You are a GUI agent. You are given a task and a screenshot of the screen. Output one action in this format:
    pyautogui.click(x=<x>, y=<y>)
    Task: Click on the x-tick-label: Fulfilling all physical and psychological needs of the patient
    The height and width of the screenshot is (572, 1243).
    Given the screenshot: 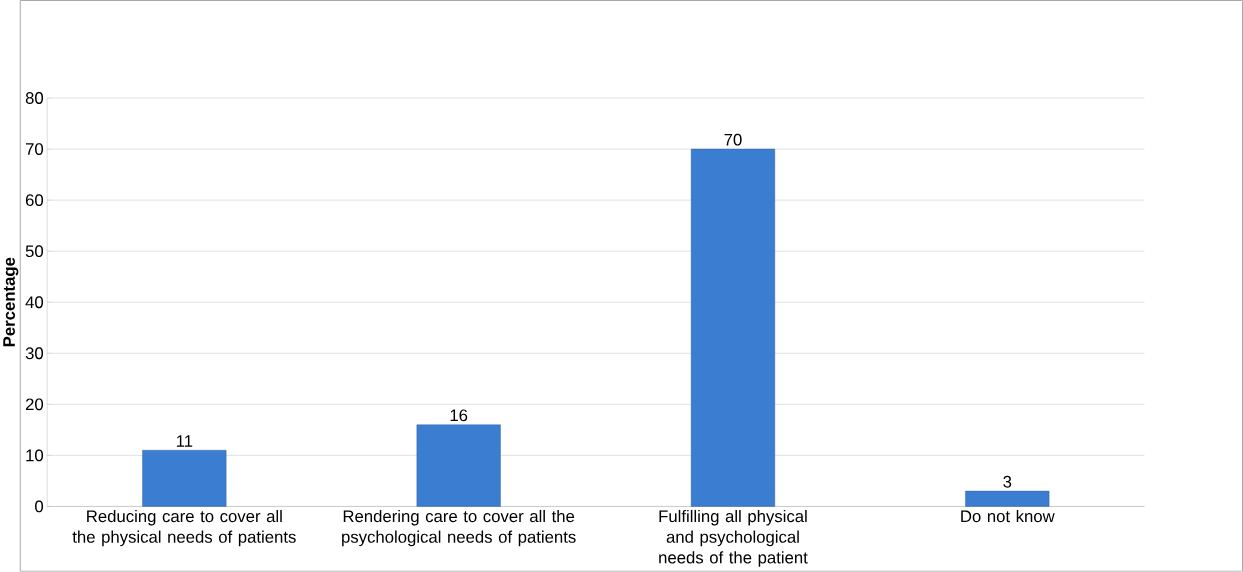 What is the action you would take?
    pyautogui.click(x=733, y=538)
    